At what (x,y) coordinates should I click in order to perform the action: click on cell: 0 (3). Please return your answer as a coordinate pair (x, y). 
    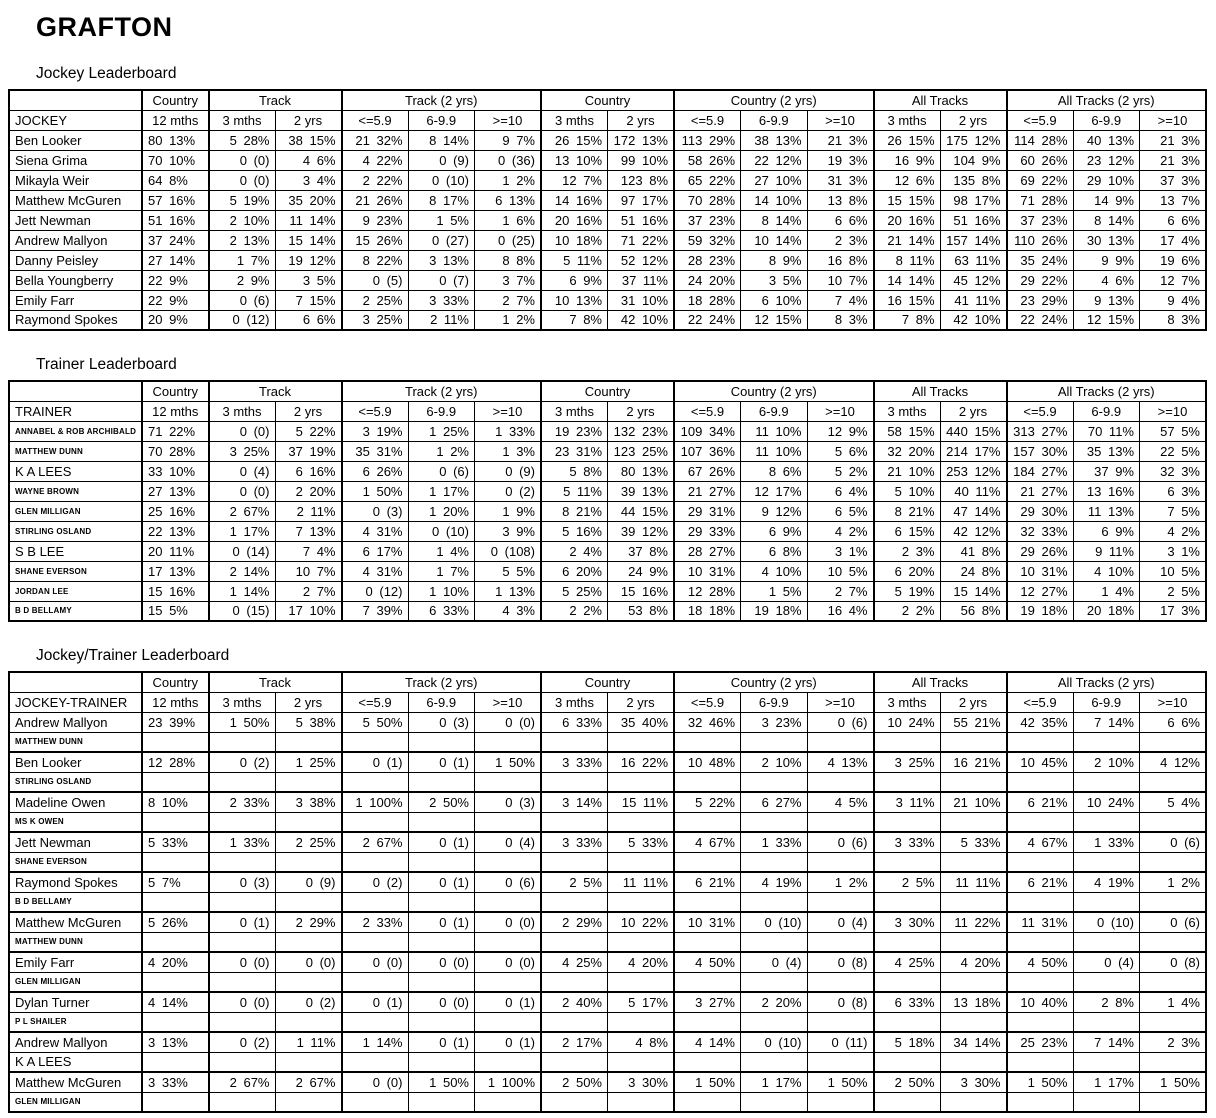
    Looking at the image, I should click on (441, 722).